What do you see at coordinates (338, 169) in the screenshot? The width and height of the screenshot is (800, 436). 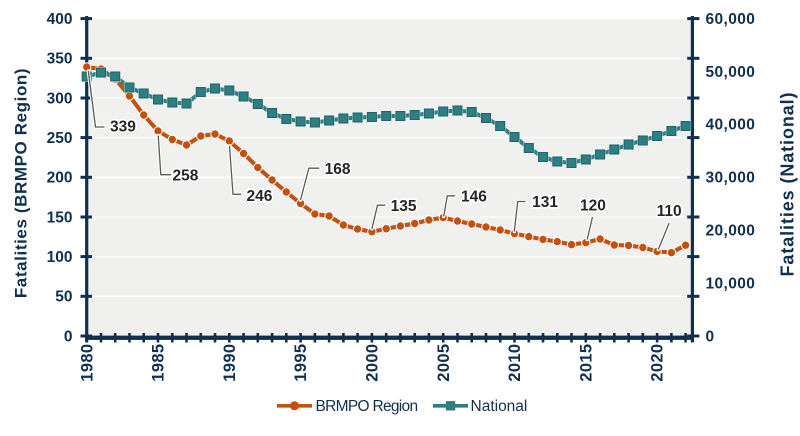 I see `svg-text: 168` at bounding box center [338, 169].